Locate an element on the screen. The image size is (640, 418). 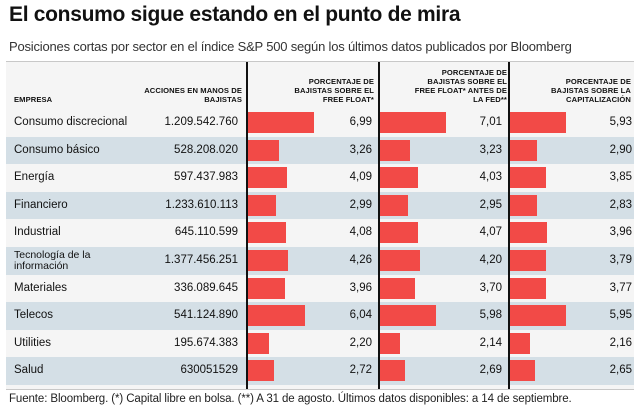
label-capitalizacion: 5,93 is located at coordinates (620, 122).